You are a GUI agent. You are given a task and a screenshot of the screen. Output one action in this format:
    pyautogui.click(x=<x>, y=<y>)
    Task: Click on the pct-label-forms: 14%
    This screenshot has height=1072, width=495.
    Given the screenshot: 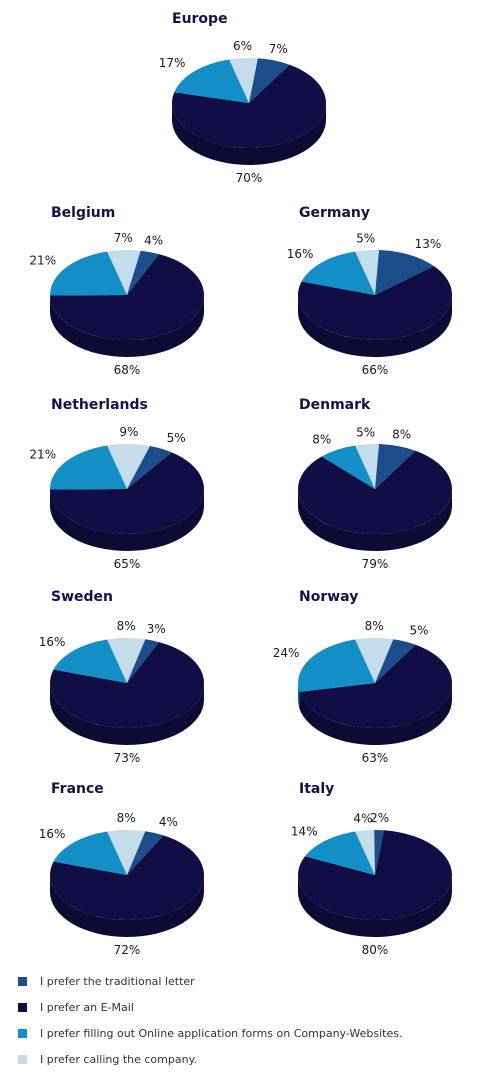 What is the action you would take?
    pyautogui.click(x=304, y=832)
    